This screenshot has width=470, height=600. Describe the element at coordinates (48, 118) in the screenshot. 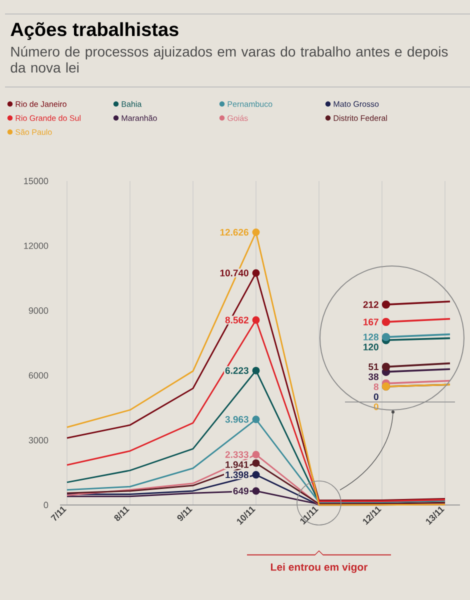

I see `legend-label: Rio Grande do Sul` at that location.